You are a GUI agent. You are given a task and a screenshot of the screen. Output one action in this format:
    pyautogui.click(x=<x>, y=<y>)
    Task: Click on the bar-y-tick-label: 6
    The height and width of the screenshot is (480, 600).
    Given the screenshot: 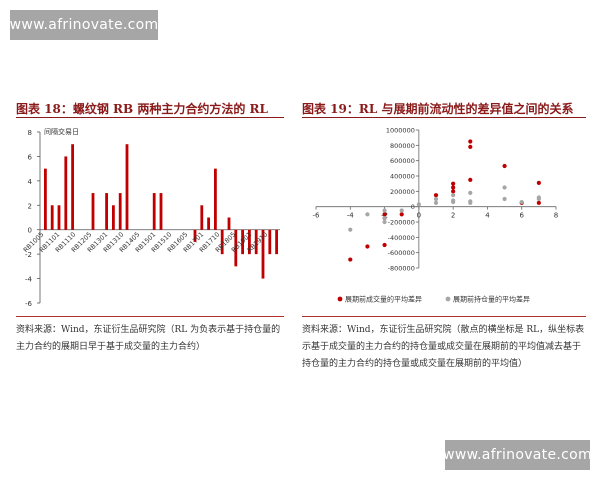 What is the action you would take?
    pyautogui.click(x=30, y=157)
    